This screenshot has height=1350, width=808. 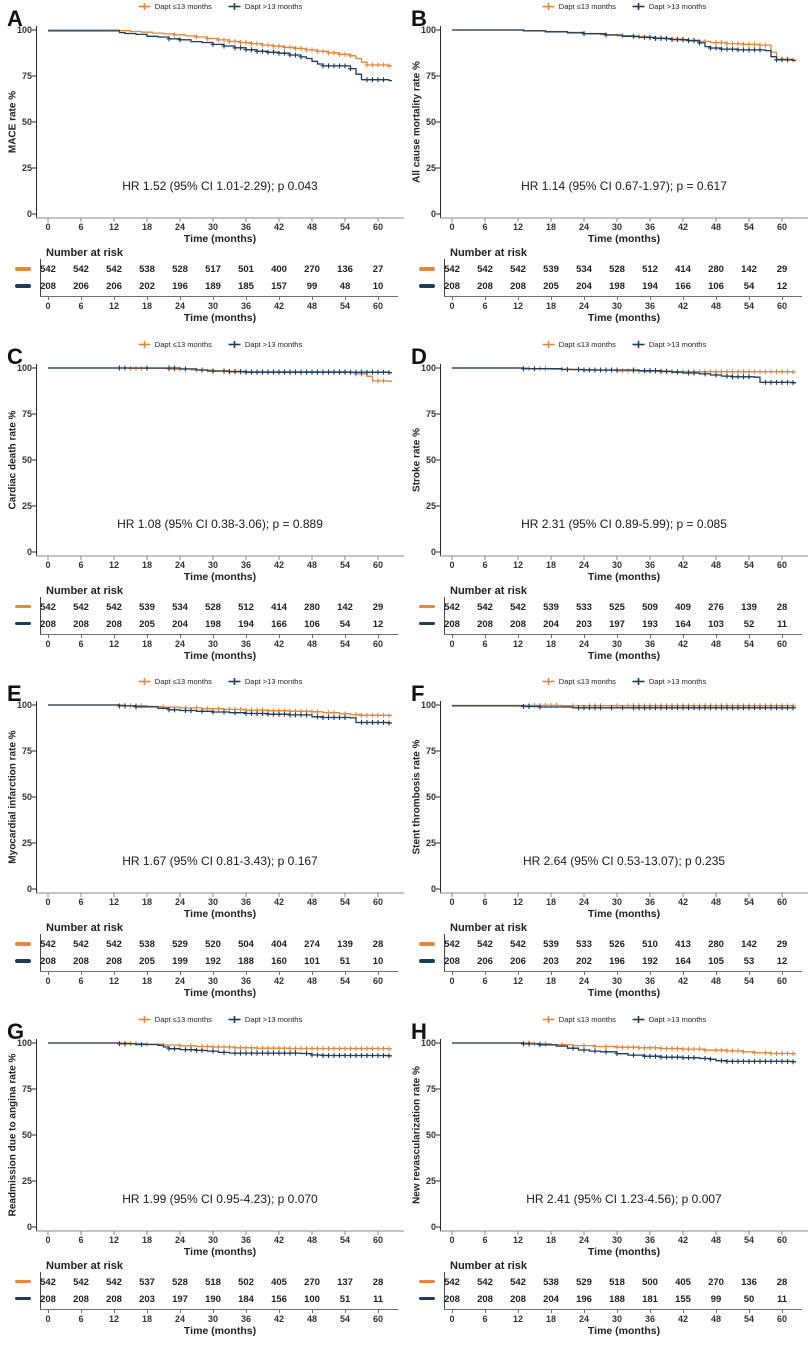 I want to click on x-tick-label: 24, so click(x=583, y=902).